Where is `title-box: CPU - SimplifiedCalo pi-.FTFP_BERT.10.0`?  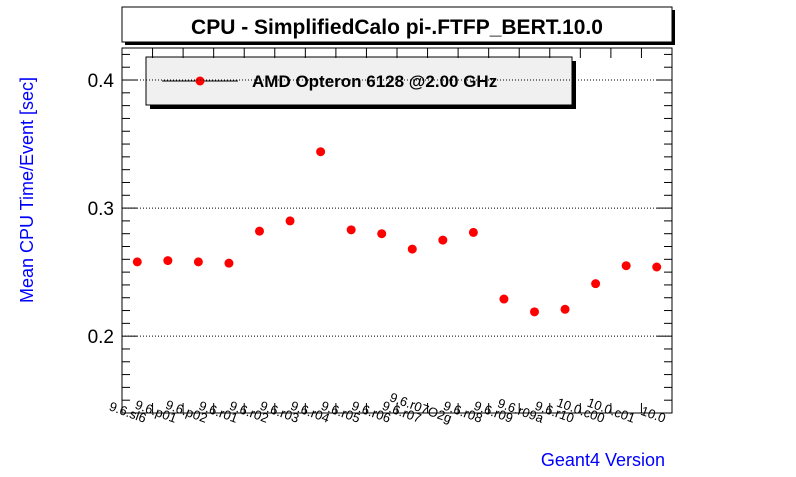 title-box: CPU - SimplifiedCalo pi-.FTFP_BERT.10.0 is located at coordinates (398, 25).